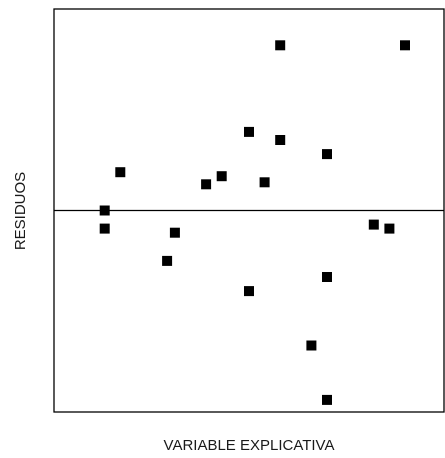  Describe the element at coordinates (249, 445) in the screenshot. I see `x-axis-label: VARIABLE EXPLICATIVA` at that location.